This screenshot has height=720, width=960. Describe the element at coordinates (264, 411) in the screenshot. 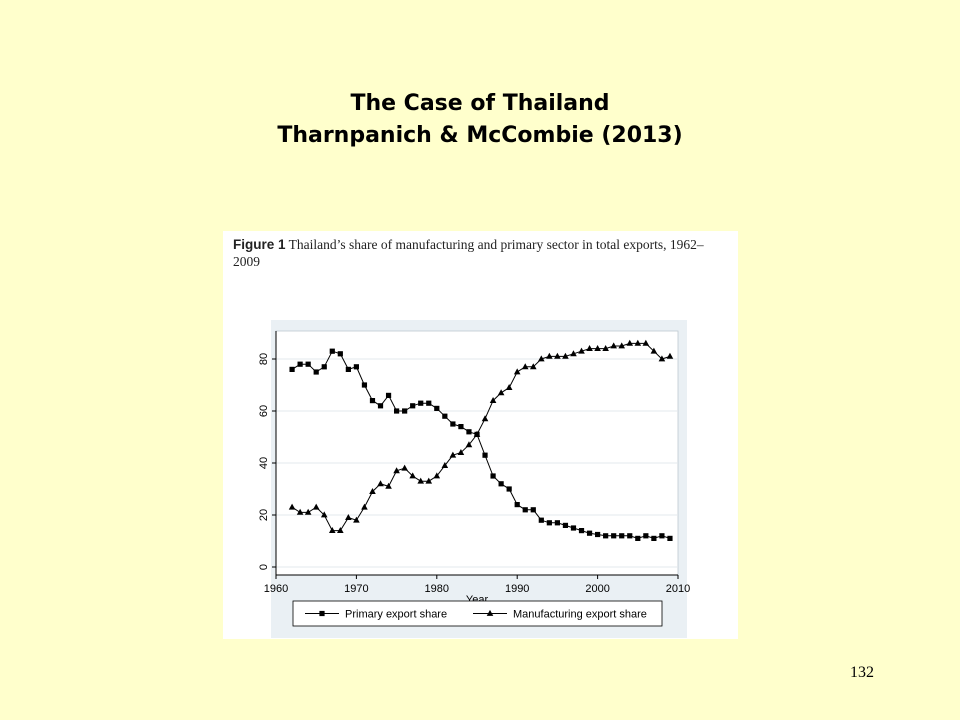

I see `y-tick-label: 60` at that location.